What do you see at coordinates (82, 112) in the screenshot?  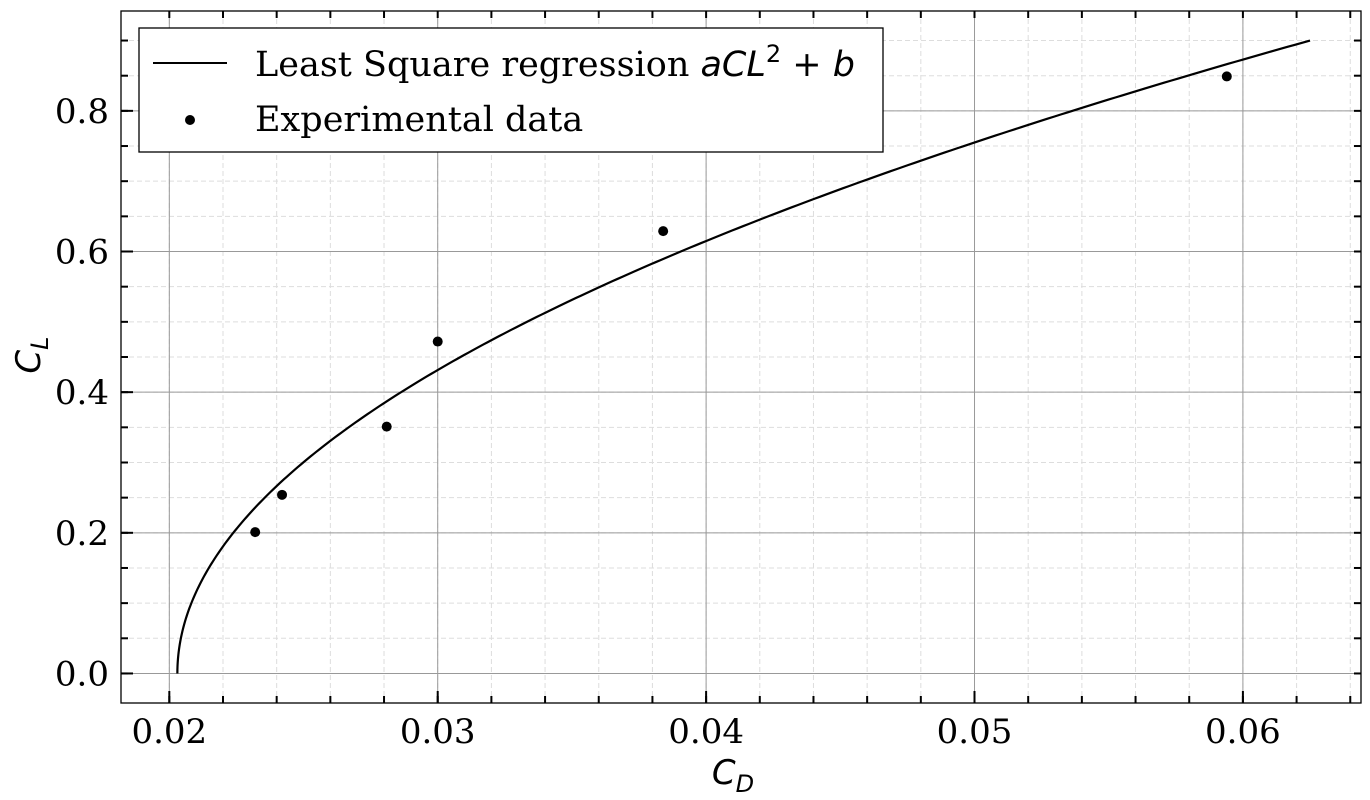 I see `y-tick-label: 0.8` at bounding box center [82, 112].